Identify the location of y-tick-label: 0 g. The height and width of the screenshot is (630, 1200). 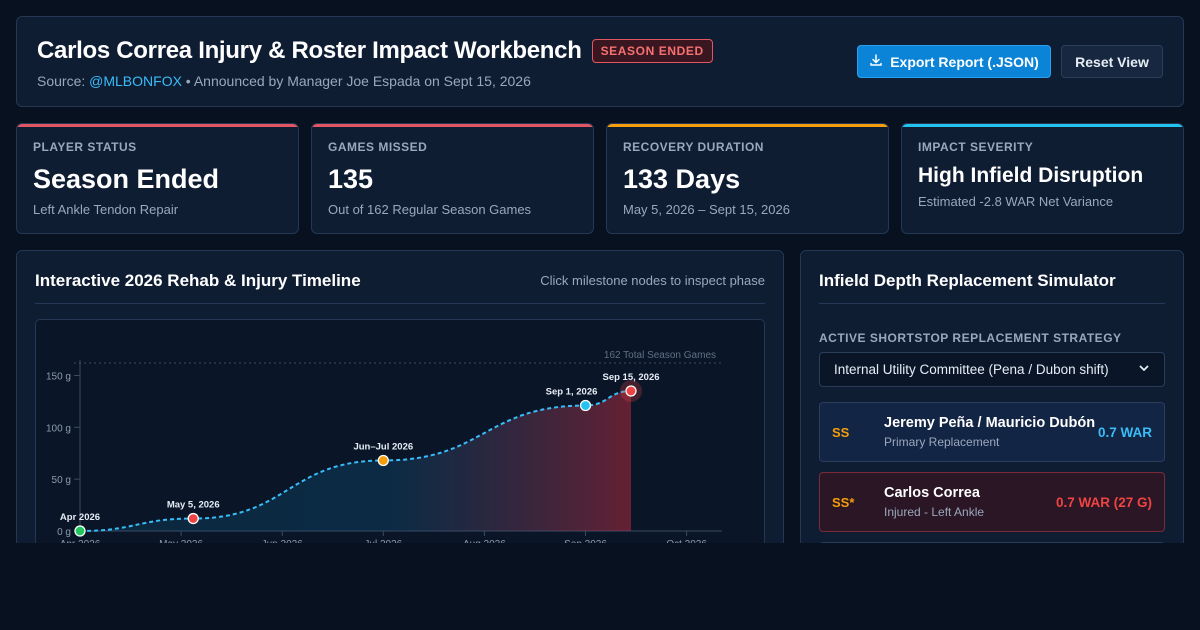
(64, 532).